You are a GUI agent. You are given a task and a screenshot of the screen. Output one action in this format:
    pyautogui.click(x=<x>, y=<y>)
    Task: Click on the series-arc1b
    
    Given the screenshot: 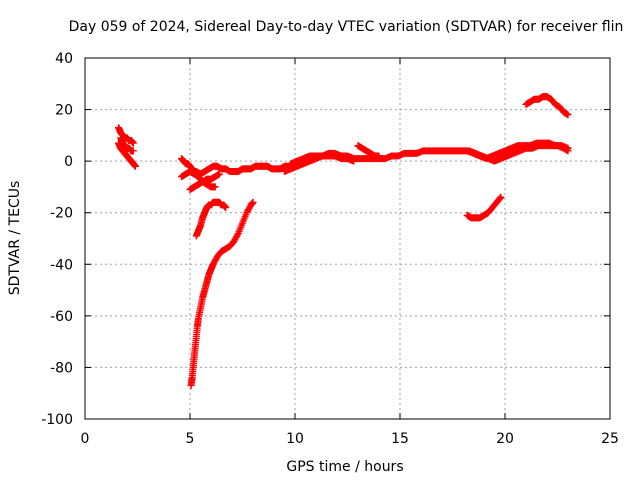 What is the action you would take?
    pyautogui.click(x=127, y=154)
    